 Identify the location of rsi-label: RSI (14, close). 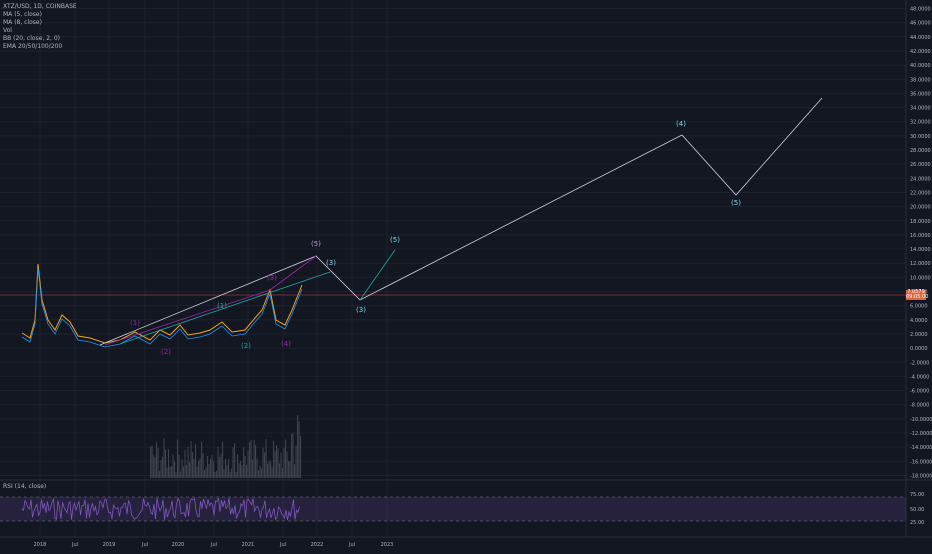
(25, 486).